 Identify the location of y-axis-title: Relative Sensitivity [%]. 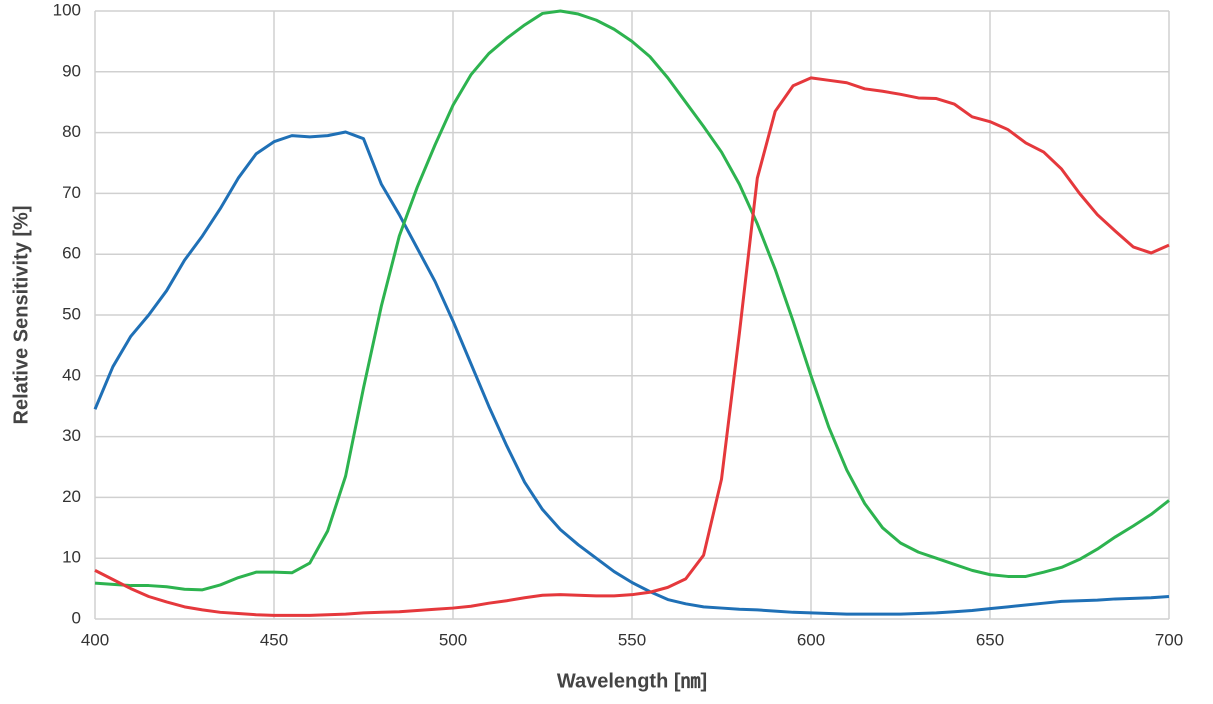
(21, 315).